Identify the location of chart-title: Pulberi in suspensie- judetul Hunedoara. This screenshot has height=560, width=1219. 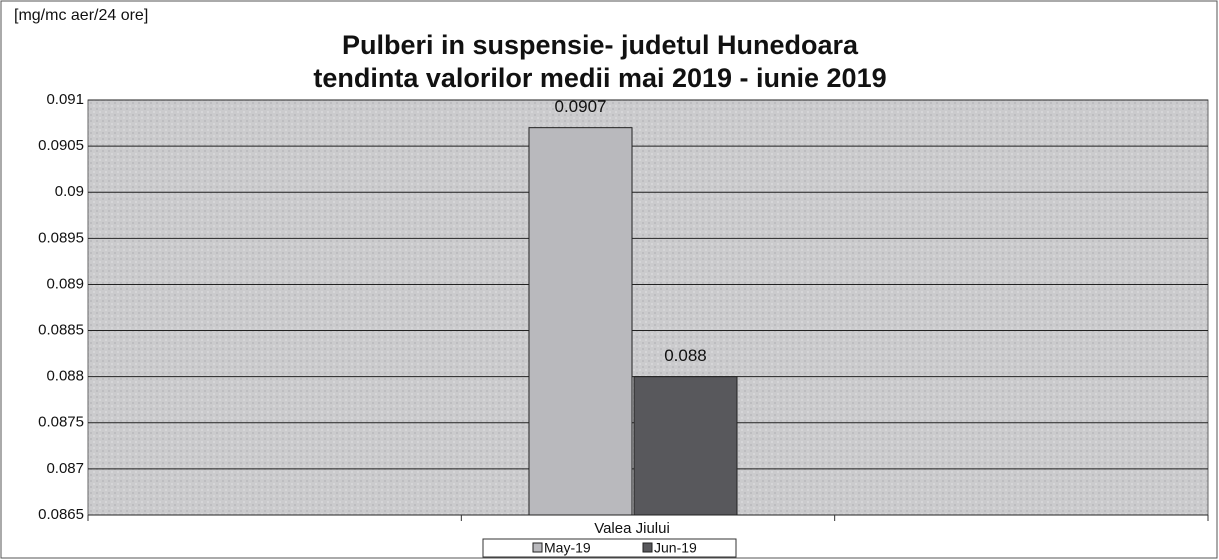
(600, 45).